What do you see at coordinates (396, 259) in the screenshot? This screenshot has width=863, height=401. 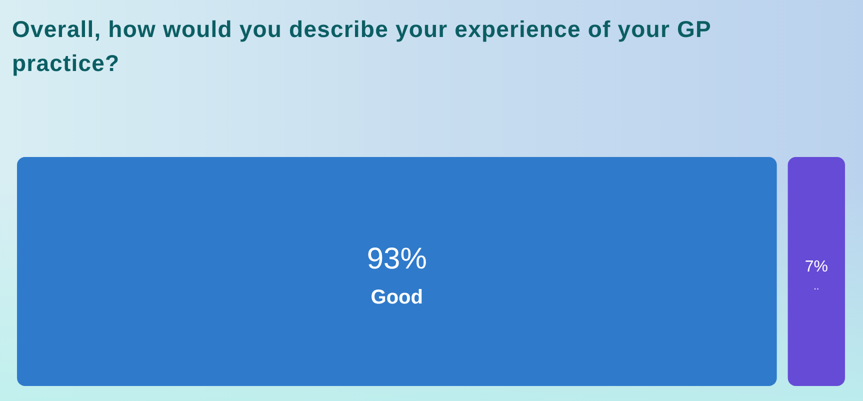 I see `data-label: 93%` at bounding box center [396, 259].